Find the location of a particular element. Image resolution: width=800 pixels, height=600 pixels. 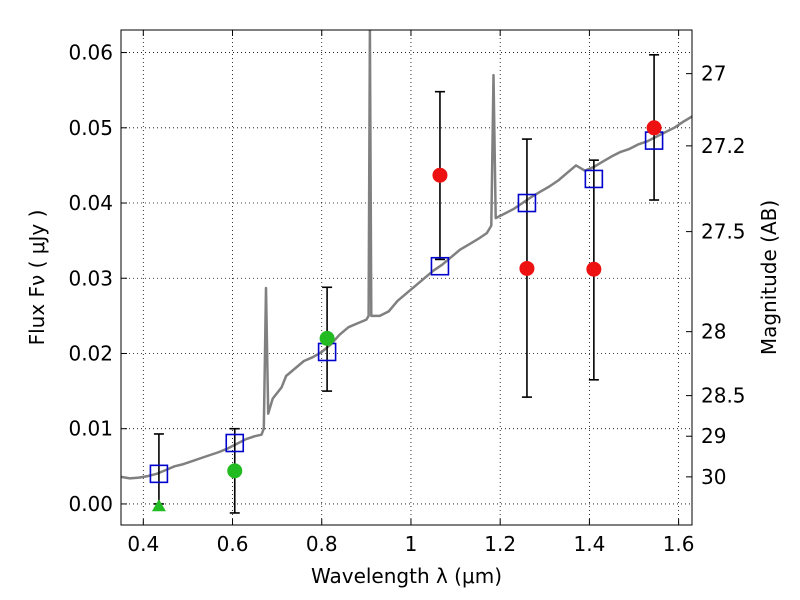

y-tick-label: 0.04 is located at coordinates (90, 203).